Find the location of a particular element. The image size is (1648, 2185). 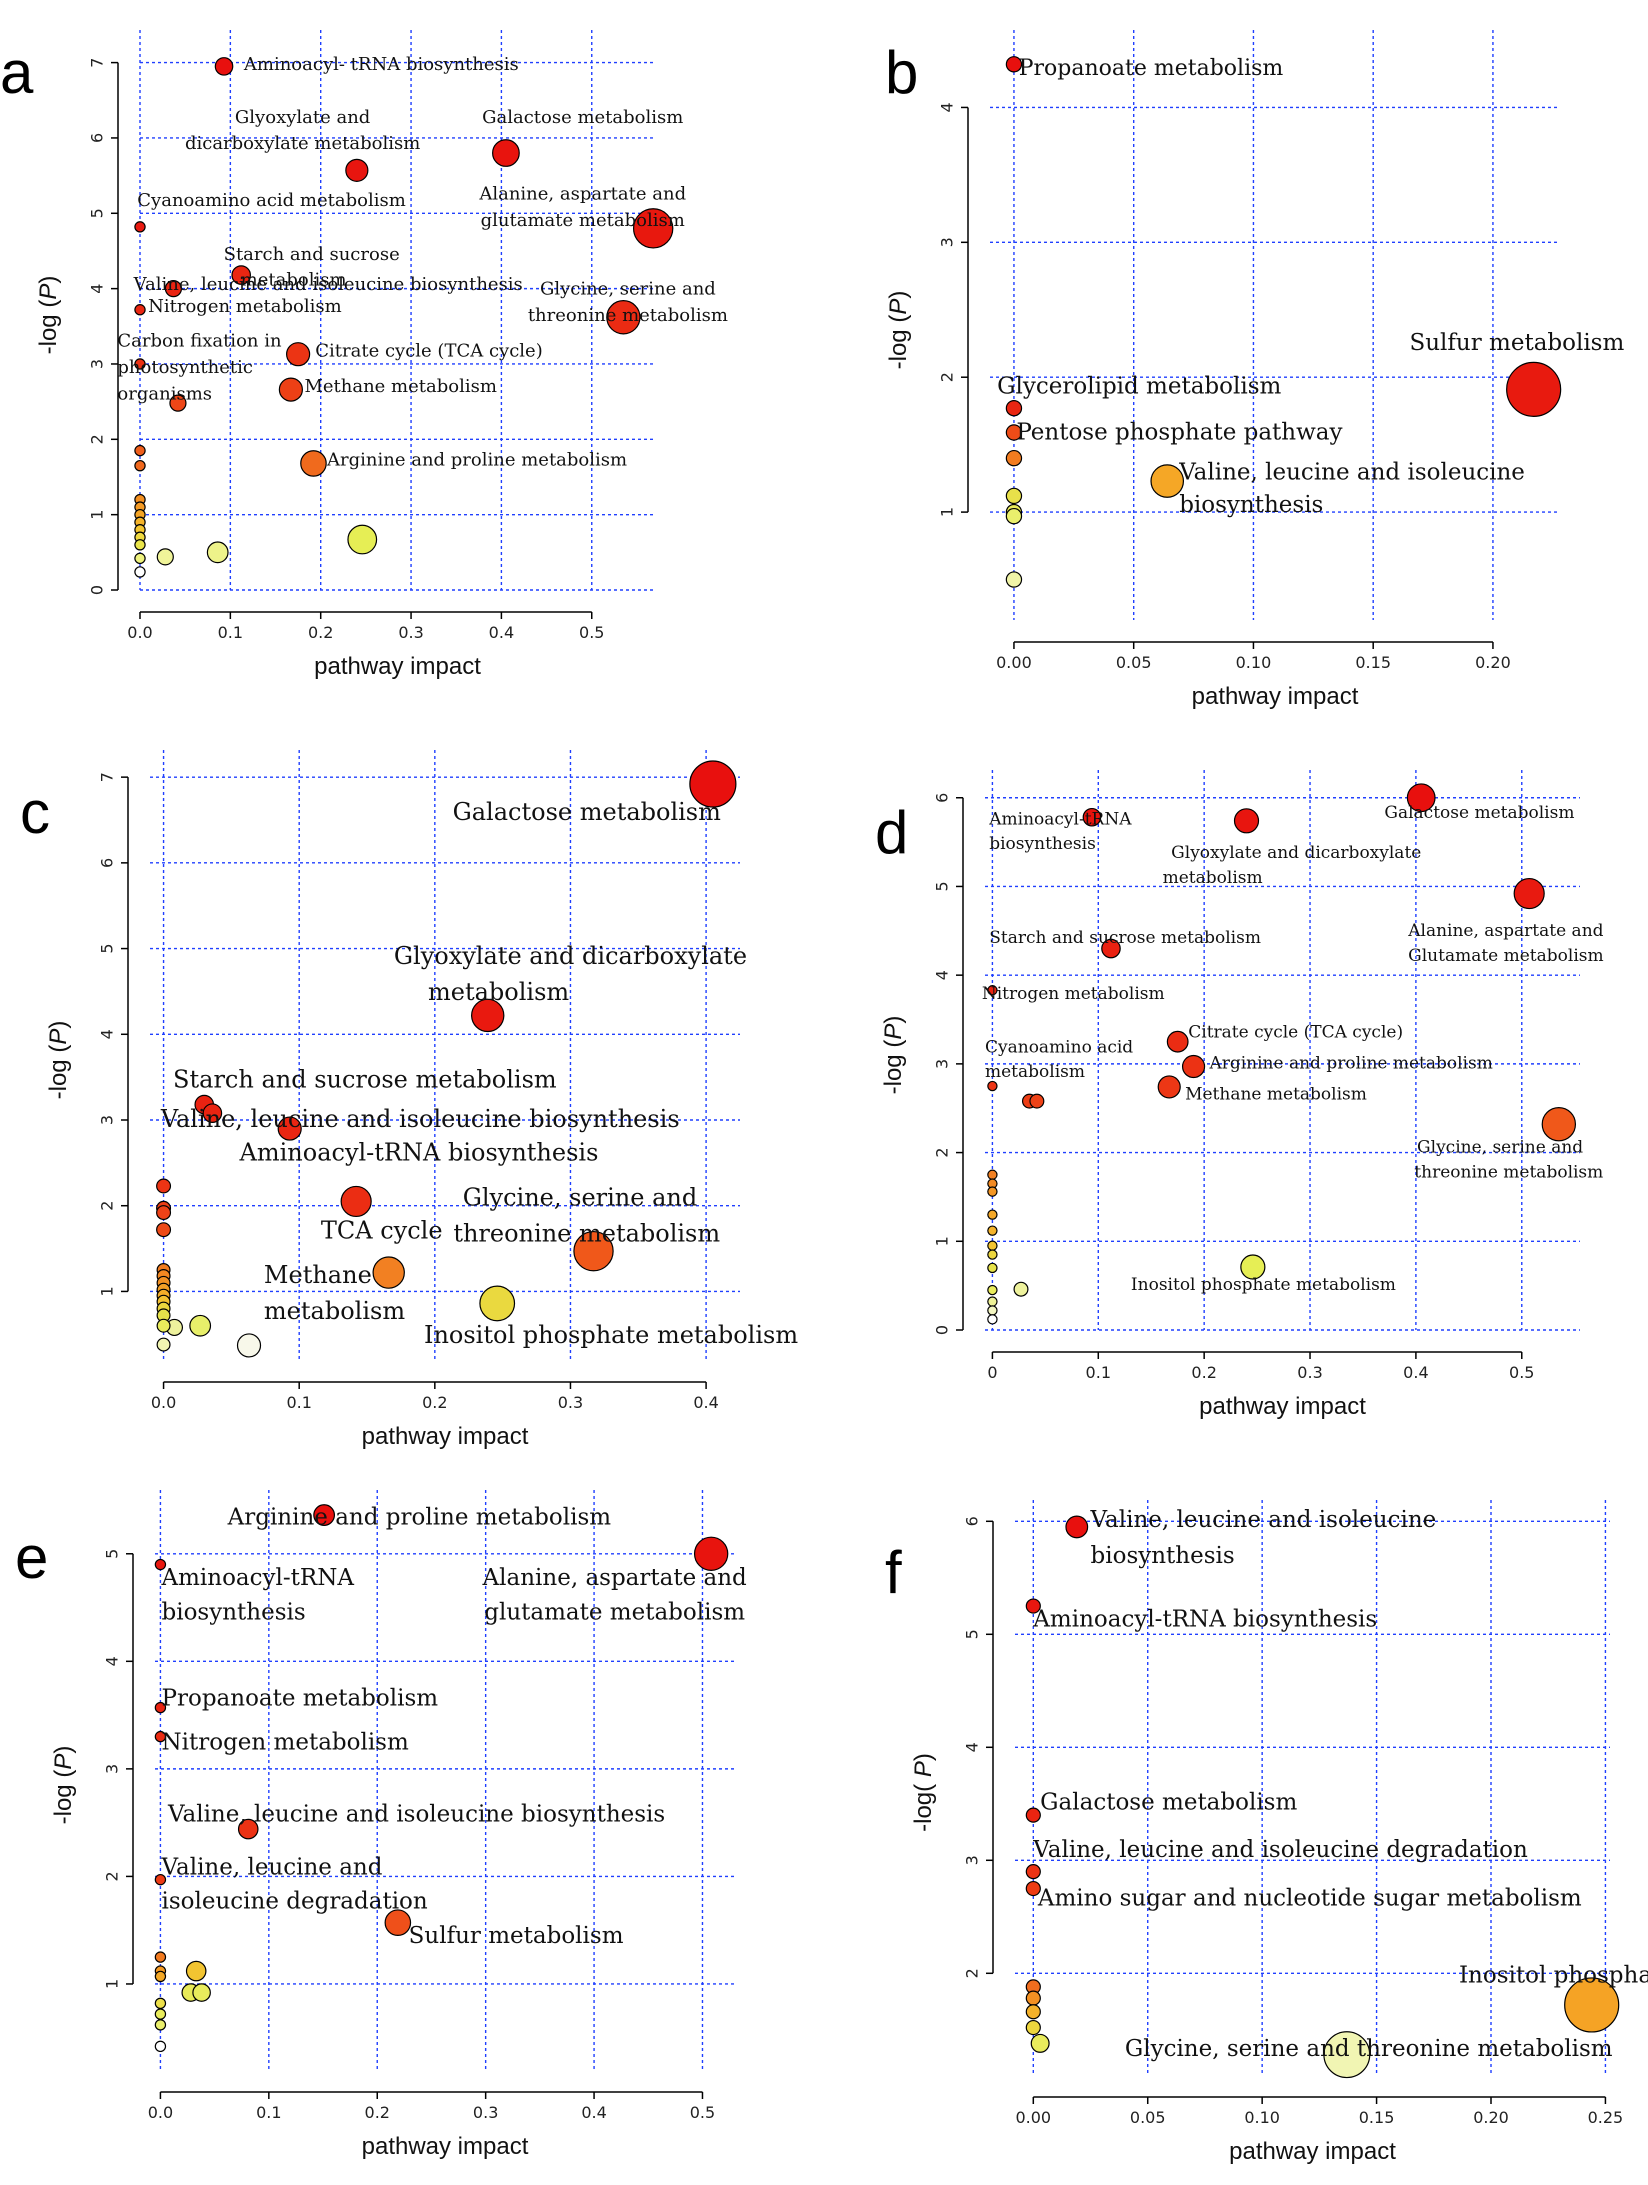

pathway-label: Aminoacyl- tRNA biosynthesis is located at coordinates (381, 64).